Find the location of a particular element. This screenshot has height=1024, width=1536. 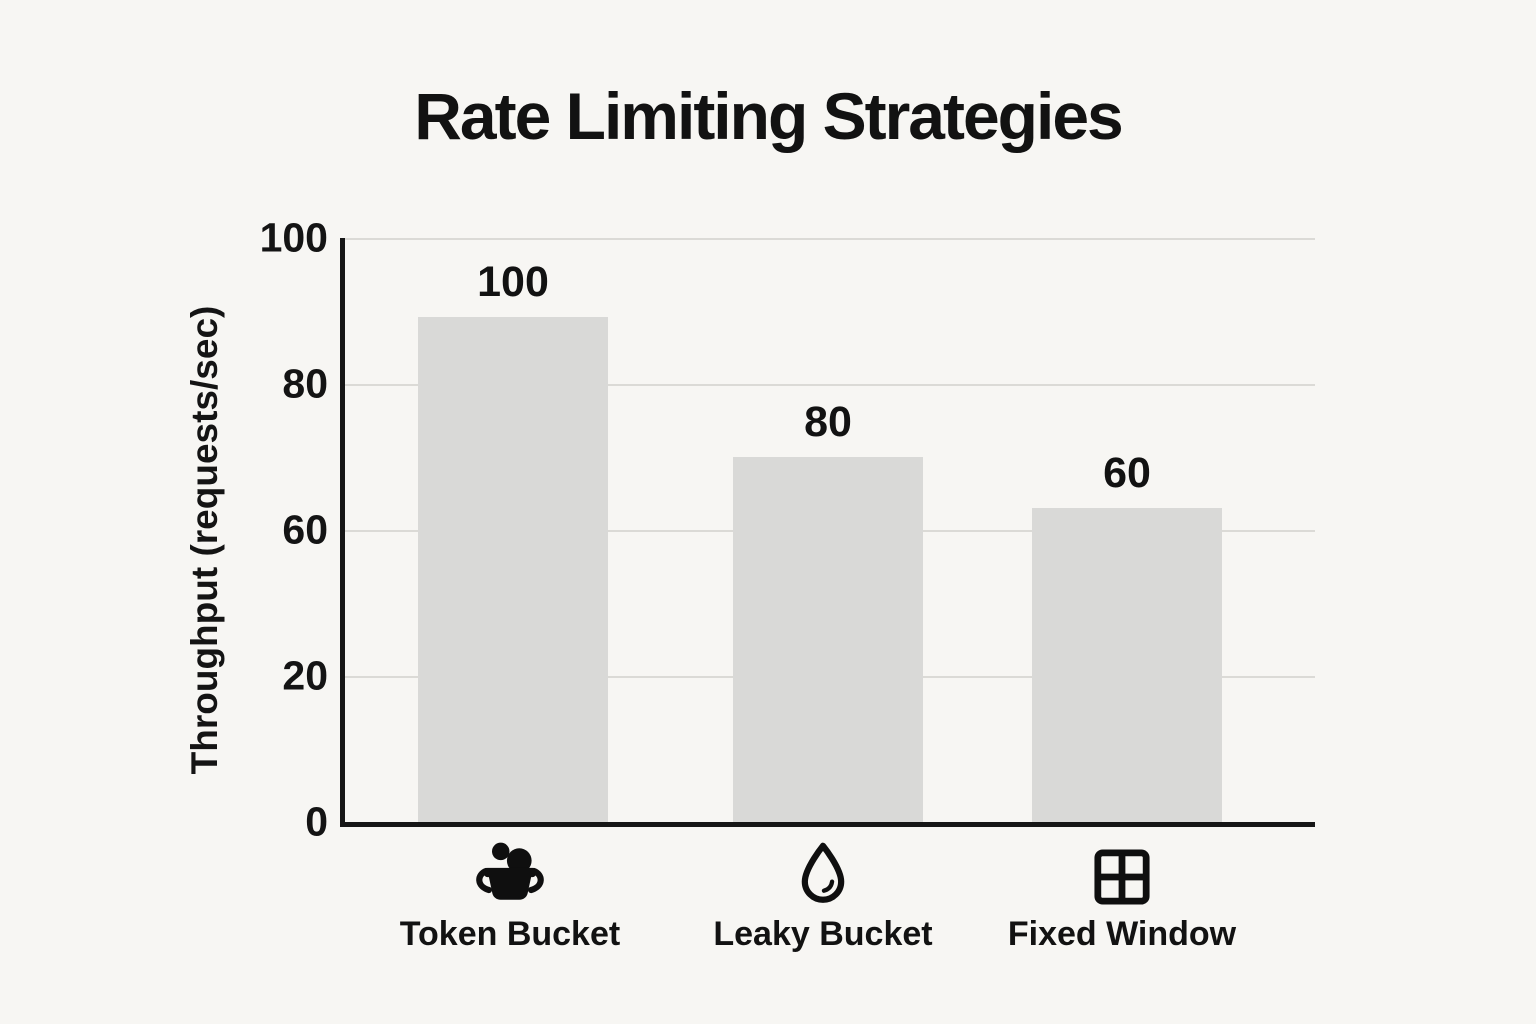

token-bucket-icon is located at coordinates (510, 871).